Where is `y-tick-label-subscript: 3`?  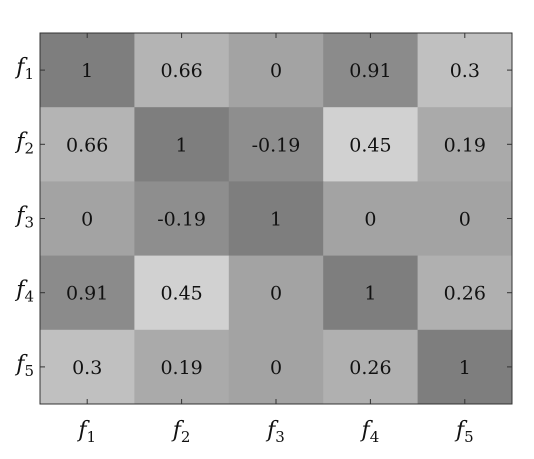
y-tick-label-subscript: 3 is located at coordinates (29, 223).